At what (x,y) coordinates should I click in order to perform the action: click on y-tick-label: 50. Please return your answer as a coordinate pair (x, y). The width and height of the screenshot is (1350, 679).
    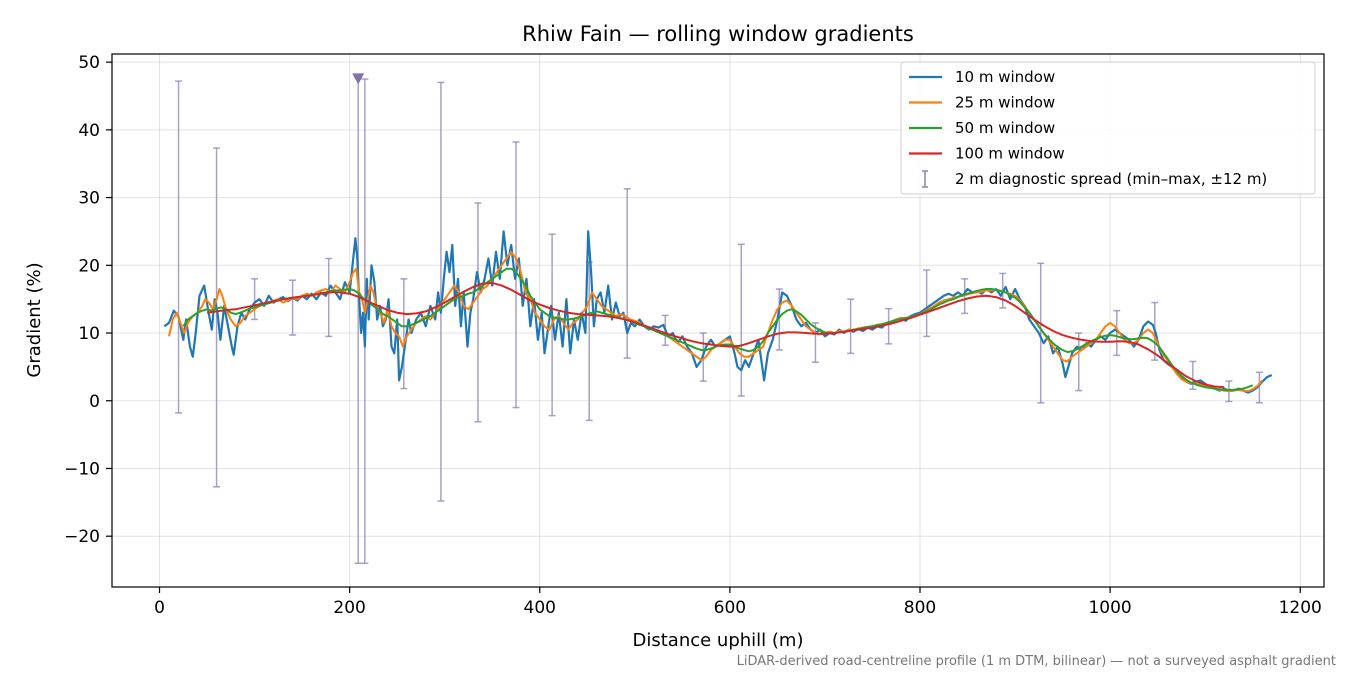
    Looking at the image, I should click on (89, 63).